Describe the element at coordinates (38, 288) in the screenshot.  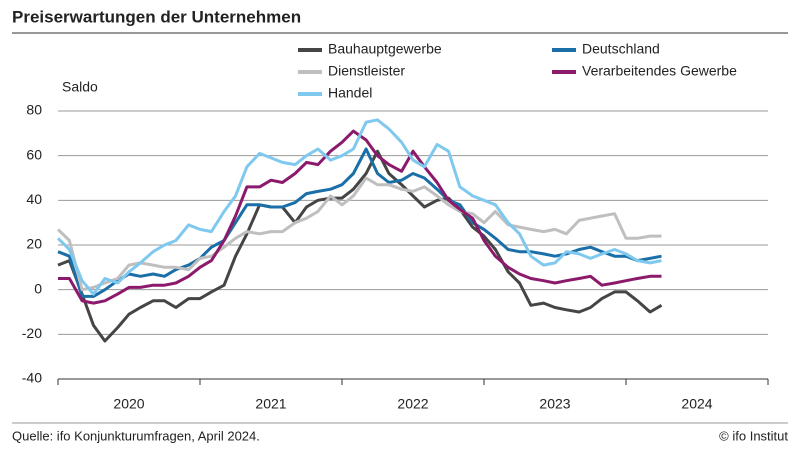
I see `y-tick-label: 0` at that location.